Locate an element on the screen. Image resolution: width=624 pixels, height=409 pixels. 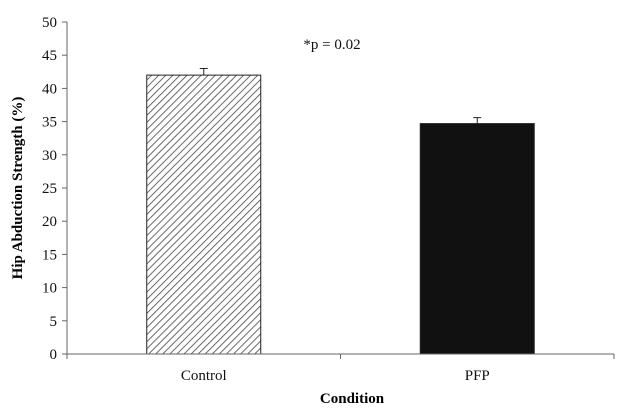
significance-annotation: *p = 0.02 is located at coordinates (331, 45).